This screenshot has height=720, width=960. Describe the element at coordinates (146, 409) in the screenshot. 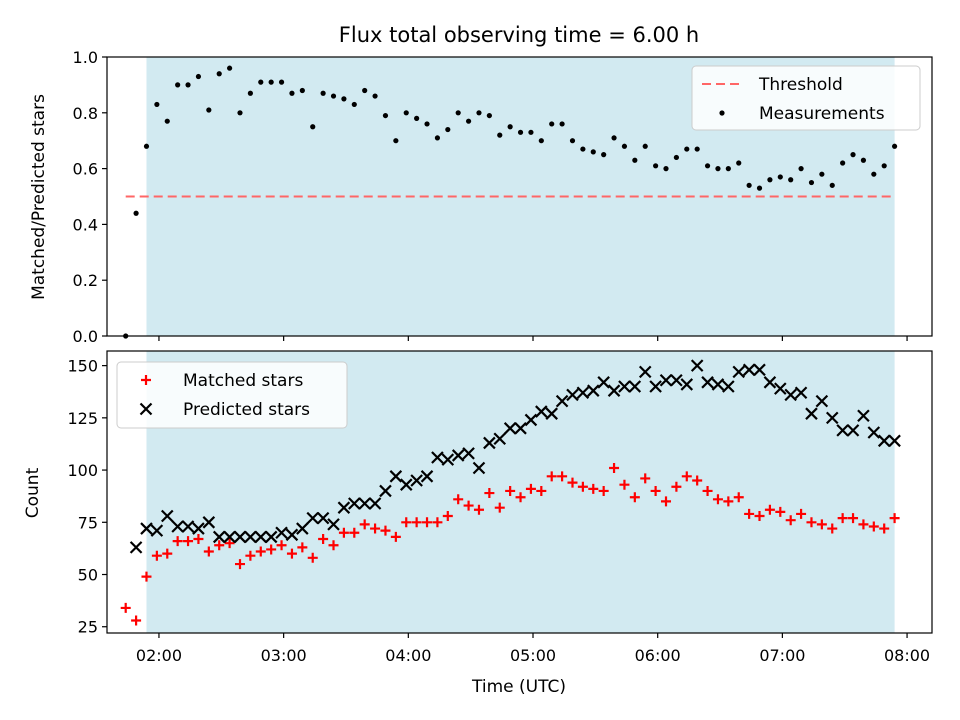

I see `legend-predicted-swatch` at that location.